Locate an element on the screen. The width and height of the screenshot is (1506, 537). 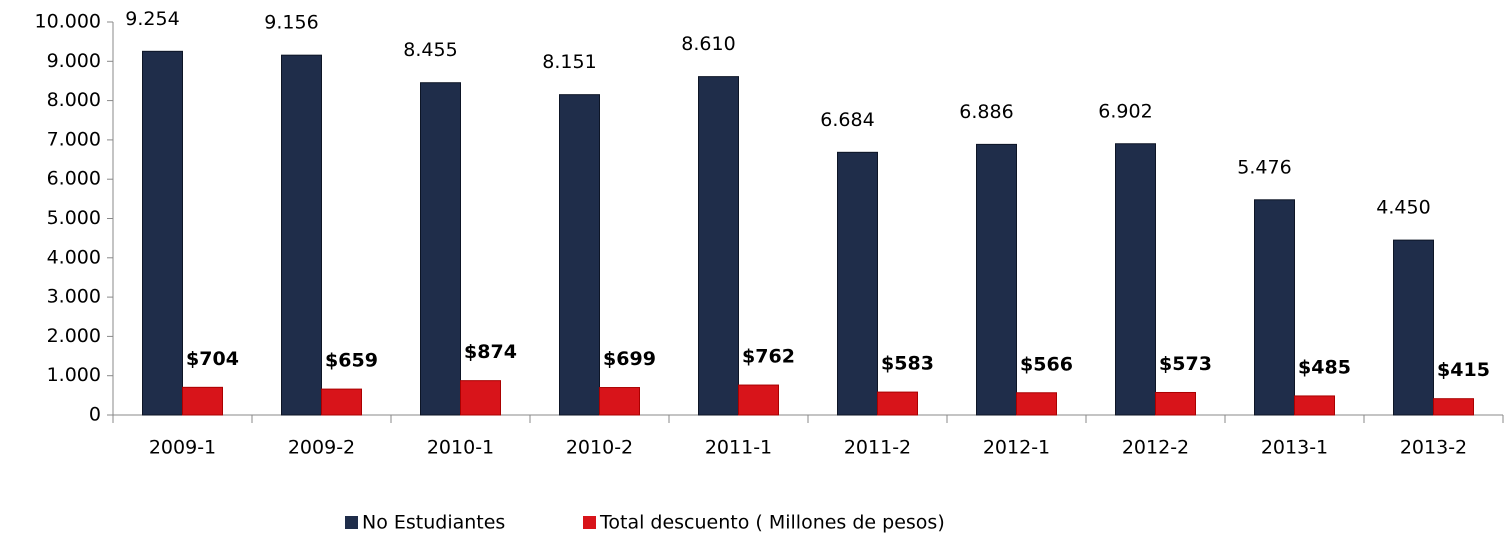
x-tick-label: 2011-1 is located at coordinates (738, 448).